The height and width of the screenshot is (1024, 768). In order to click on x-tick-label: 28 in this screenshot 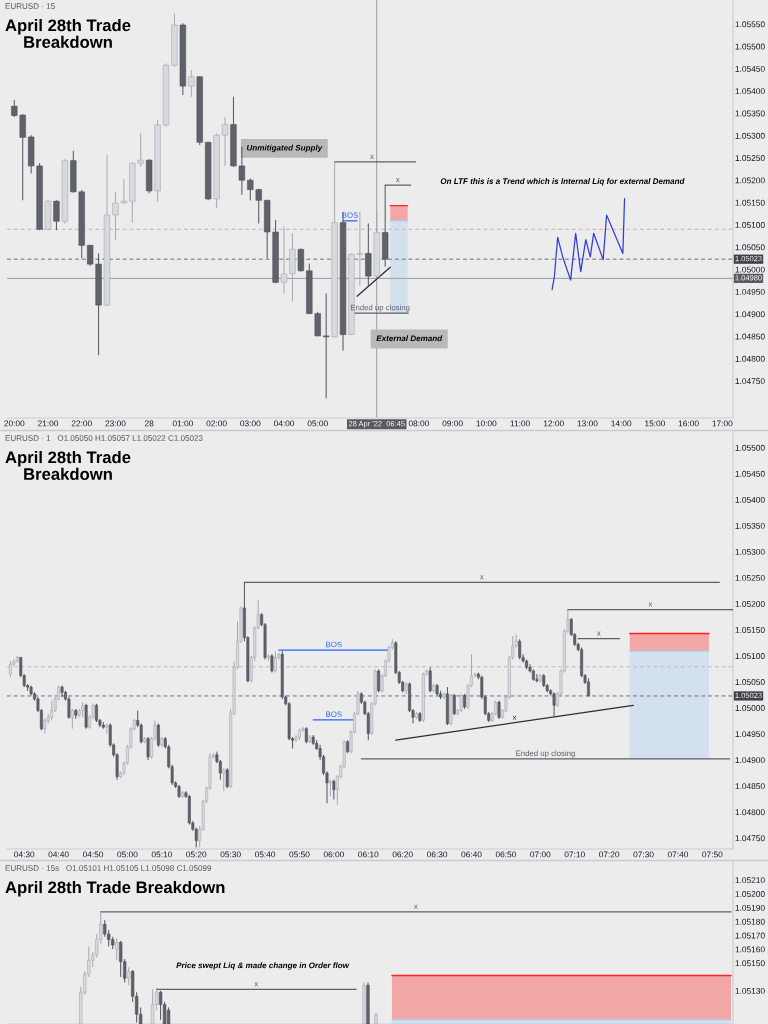, I will do `click(149, 423)`.